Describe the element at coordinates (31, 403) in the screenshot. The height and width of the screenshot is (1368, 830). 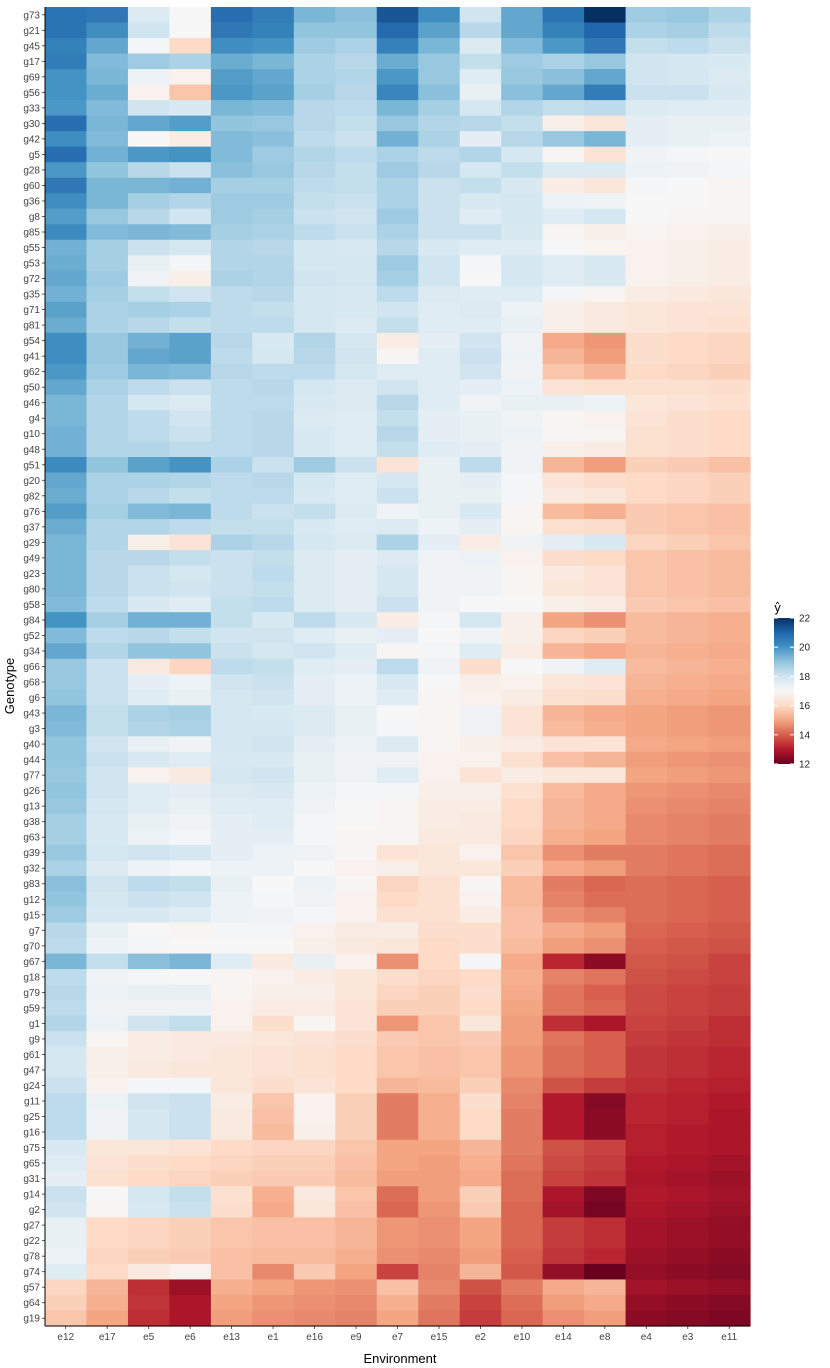
I see `y-tick-label: g46` at that location.